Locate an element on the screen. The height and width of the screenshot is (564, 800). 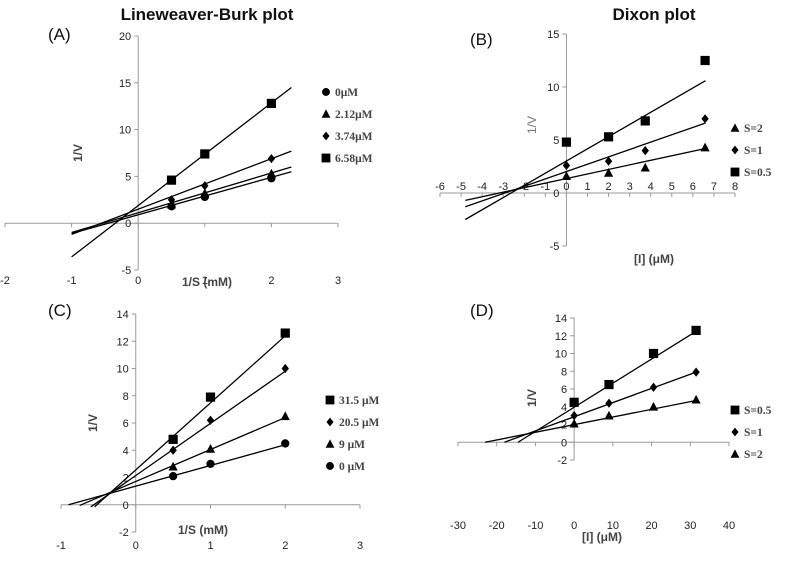
x-axis-title: 1/S (mM) is located at coordinates (207, 282).